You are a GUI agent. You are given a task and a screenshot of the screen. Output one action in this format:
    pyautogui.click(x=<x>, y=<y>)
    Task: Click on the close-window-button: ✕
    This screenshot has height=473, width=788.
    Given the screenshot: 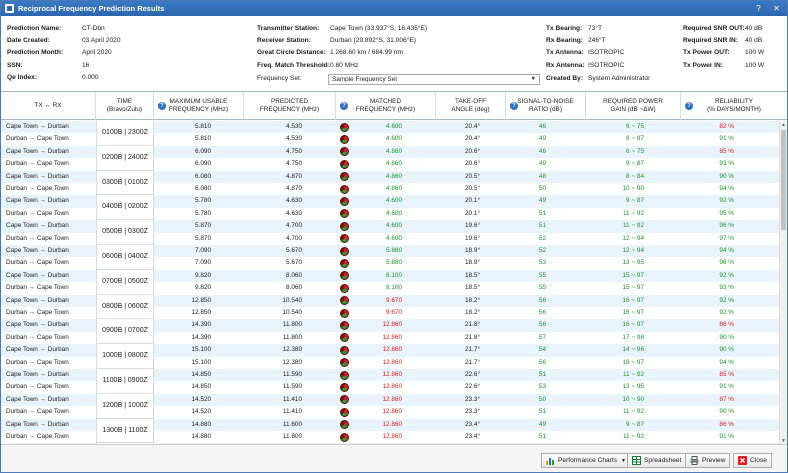 What is the action you would take?
    pyautogui.click(x=776, y=8)
    